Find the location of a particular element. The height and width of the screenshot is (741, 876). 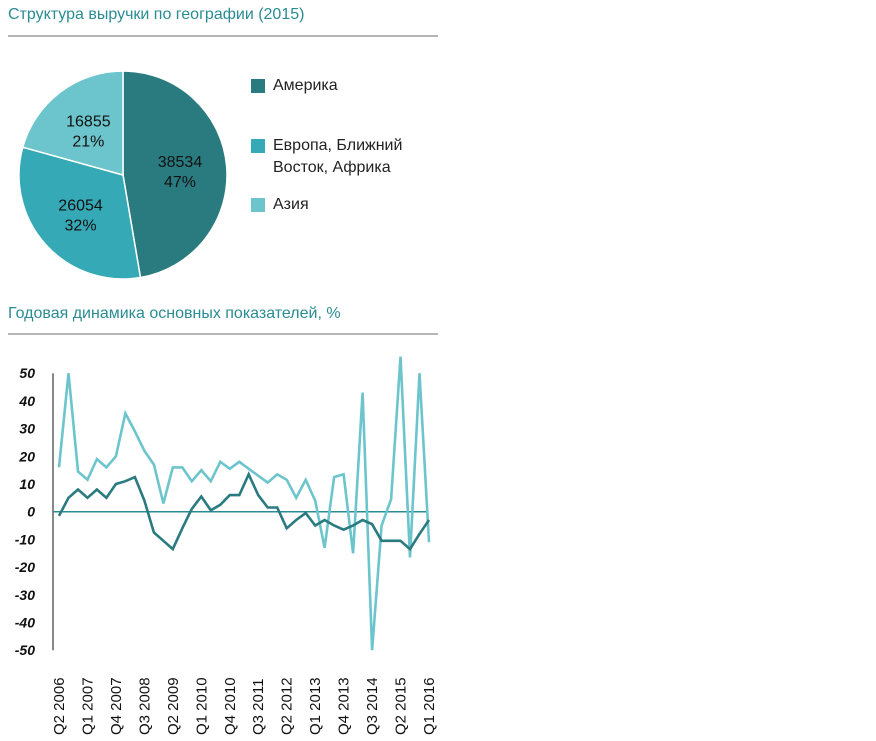

legend-swatch-emea is located at coordinates (258, 146).